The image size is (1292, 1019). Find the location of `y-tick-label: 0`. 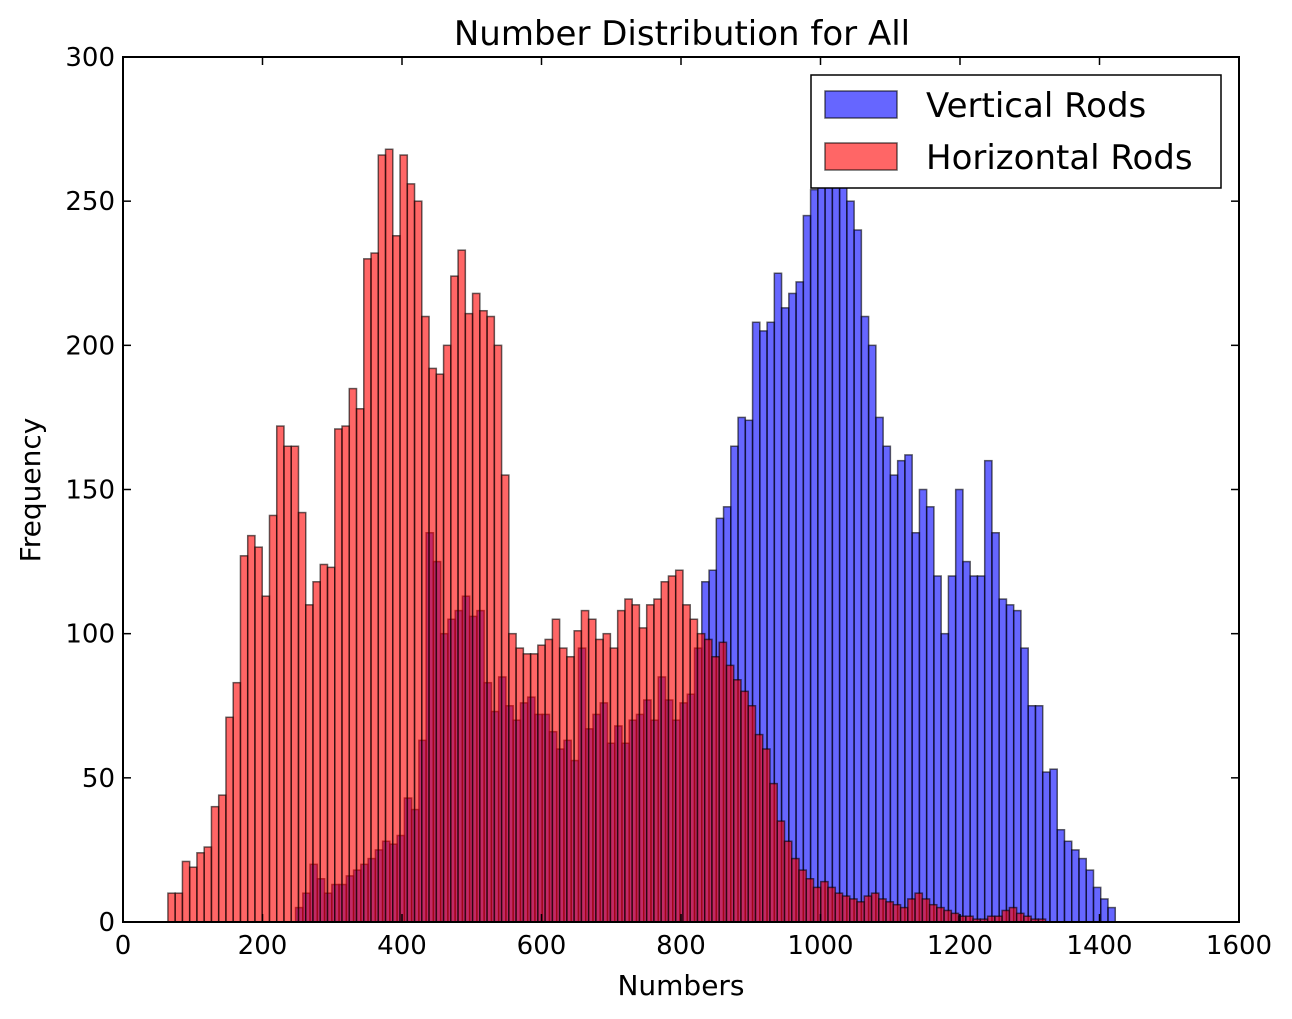

y-tick-label: 0 is located at coordinates (106, 923).